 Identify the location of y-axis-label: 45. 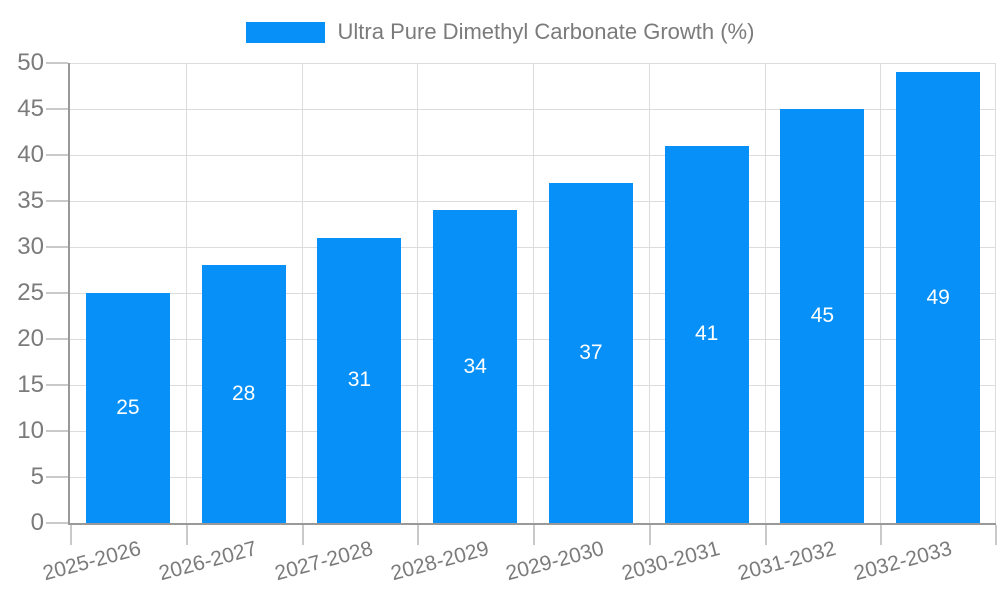
(30, 108).